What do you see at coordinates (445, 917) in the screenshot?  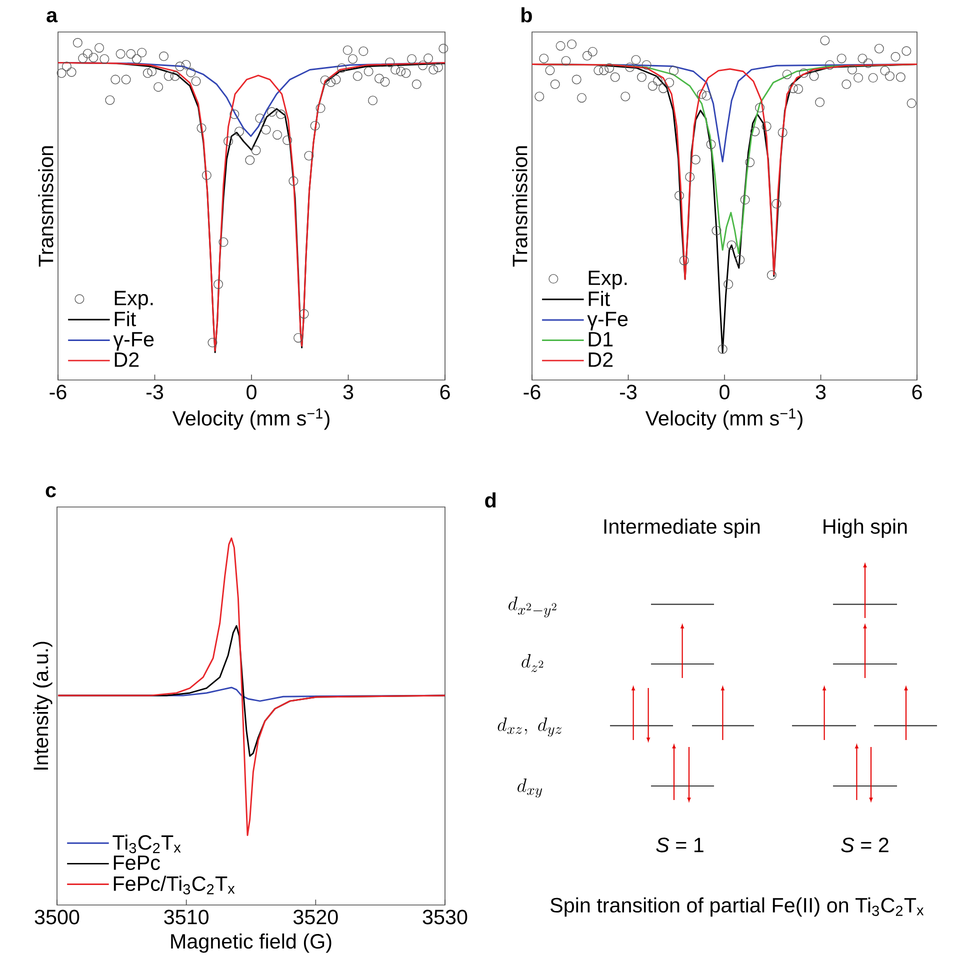 I see `x-tick-label: 3530` at bounding box center [445, 917].